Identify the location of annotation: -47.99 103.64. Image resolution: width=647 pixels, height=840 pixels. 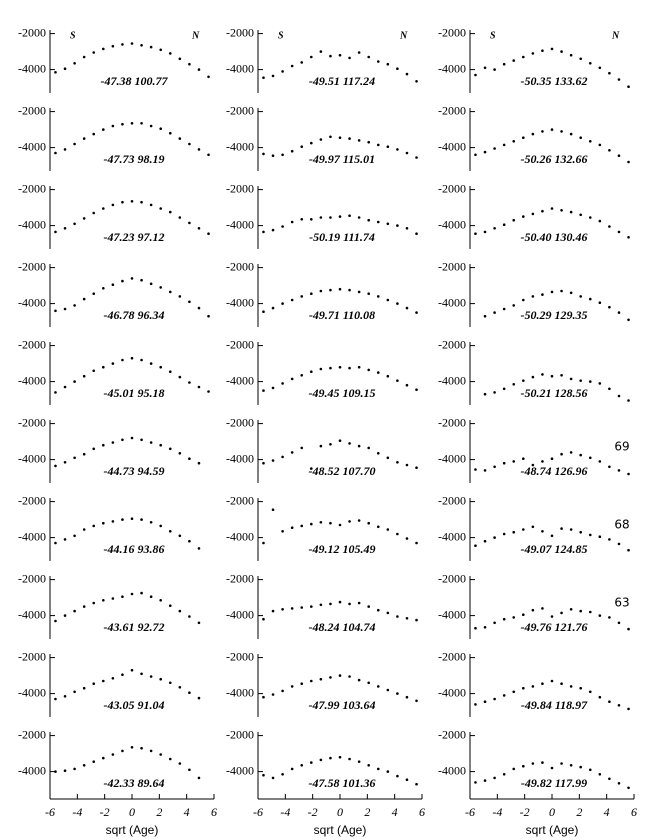
(342, 705).